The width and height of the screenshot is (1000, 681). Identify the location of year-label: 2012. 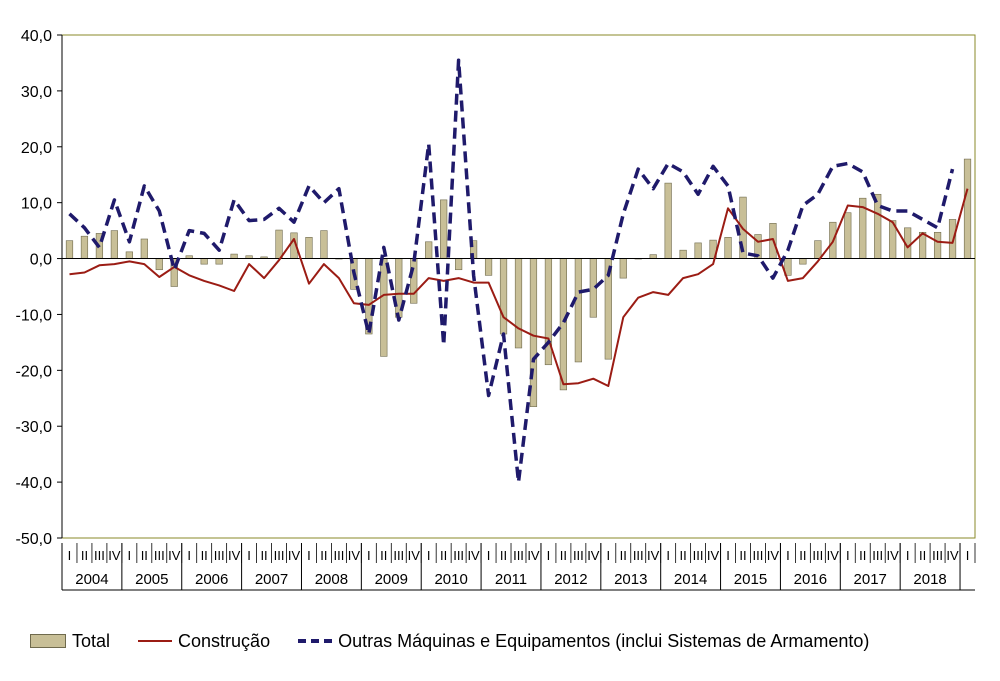
(570, 579).